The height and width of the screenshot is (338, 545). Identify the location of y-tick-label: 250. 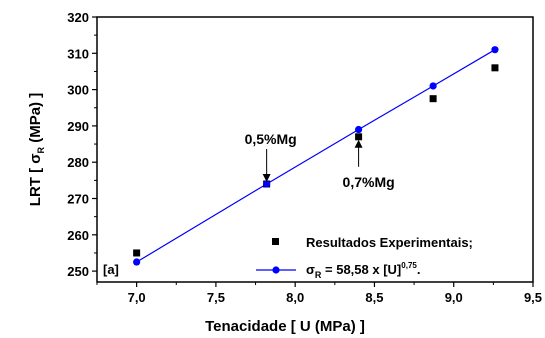
(78, 271).